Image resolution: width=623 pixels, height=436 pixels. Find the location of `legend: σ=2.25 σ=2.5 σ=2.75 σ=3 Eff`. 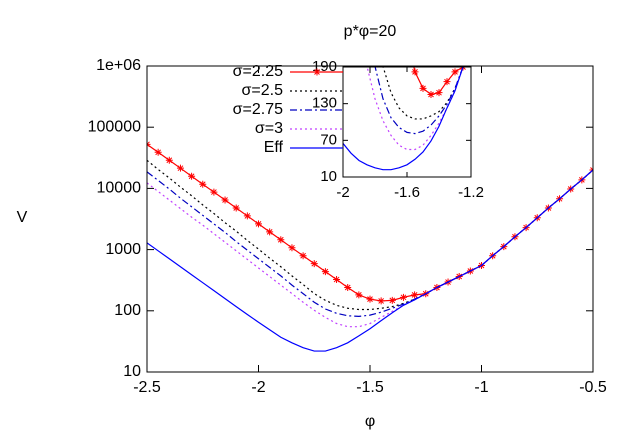

legend: σ=2.25 σ=2.5 σ=2.75 σ=3 Eff is located at coordinates (288, 109).